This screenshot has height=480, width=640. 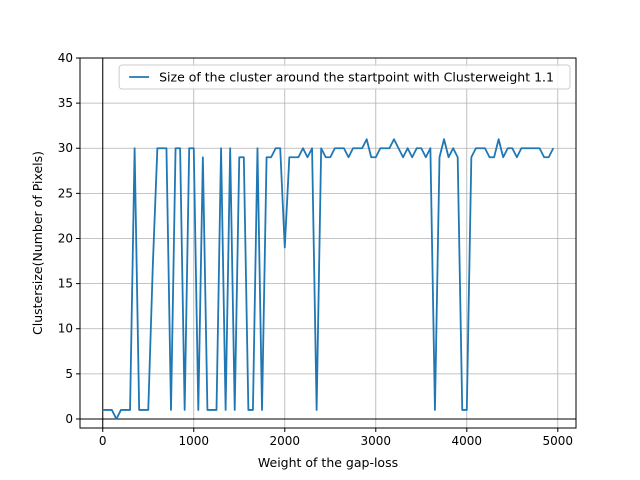 I want to click on y-tick-label: 10, so click(x=65, y=329).